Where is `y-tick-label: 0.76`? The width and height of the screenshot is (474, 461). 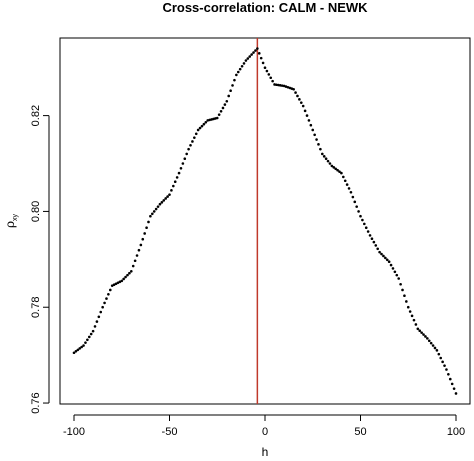 y-tick-label: 0.76 is located at coordinates (36, 402).